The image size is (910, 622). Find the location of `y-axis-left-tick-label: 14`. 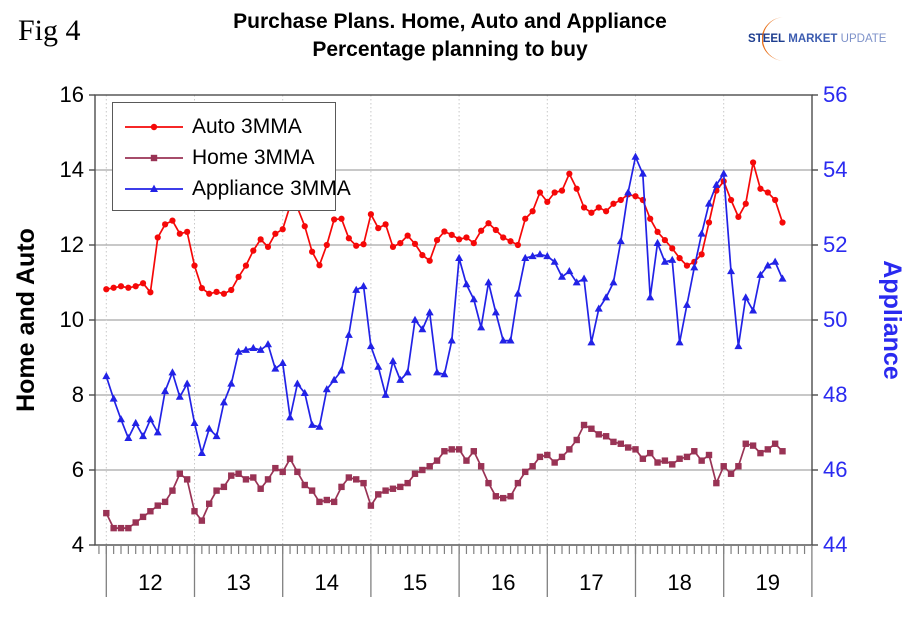

y-axis-left-tick-label: 14 is located at coordinates (72, 169).